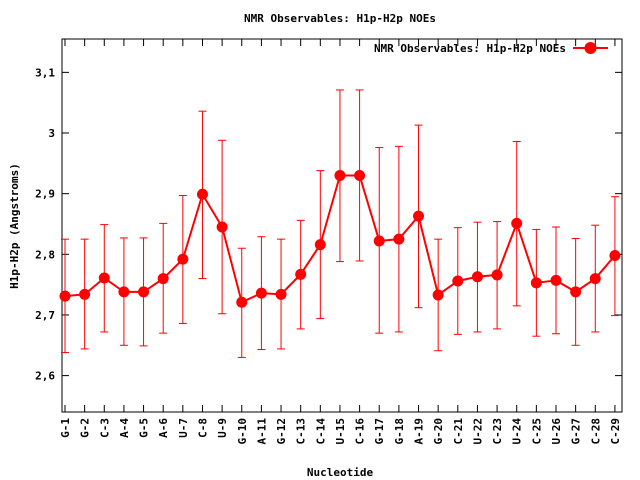 The image size is (640, 480). Describe the element at coordinates (590, 48) in the screenshot. I see `legend-swatch-marker` at that location.